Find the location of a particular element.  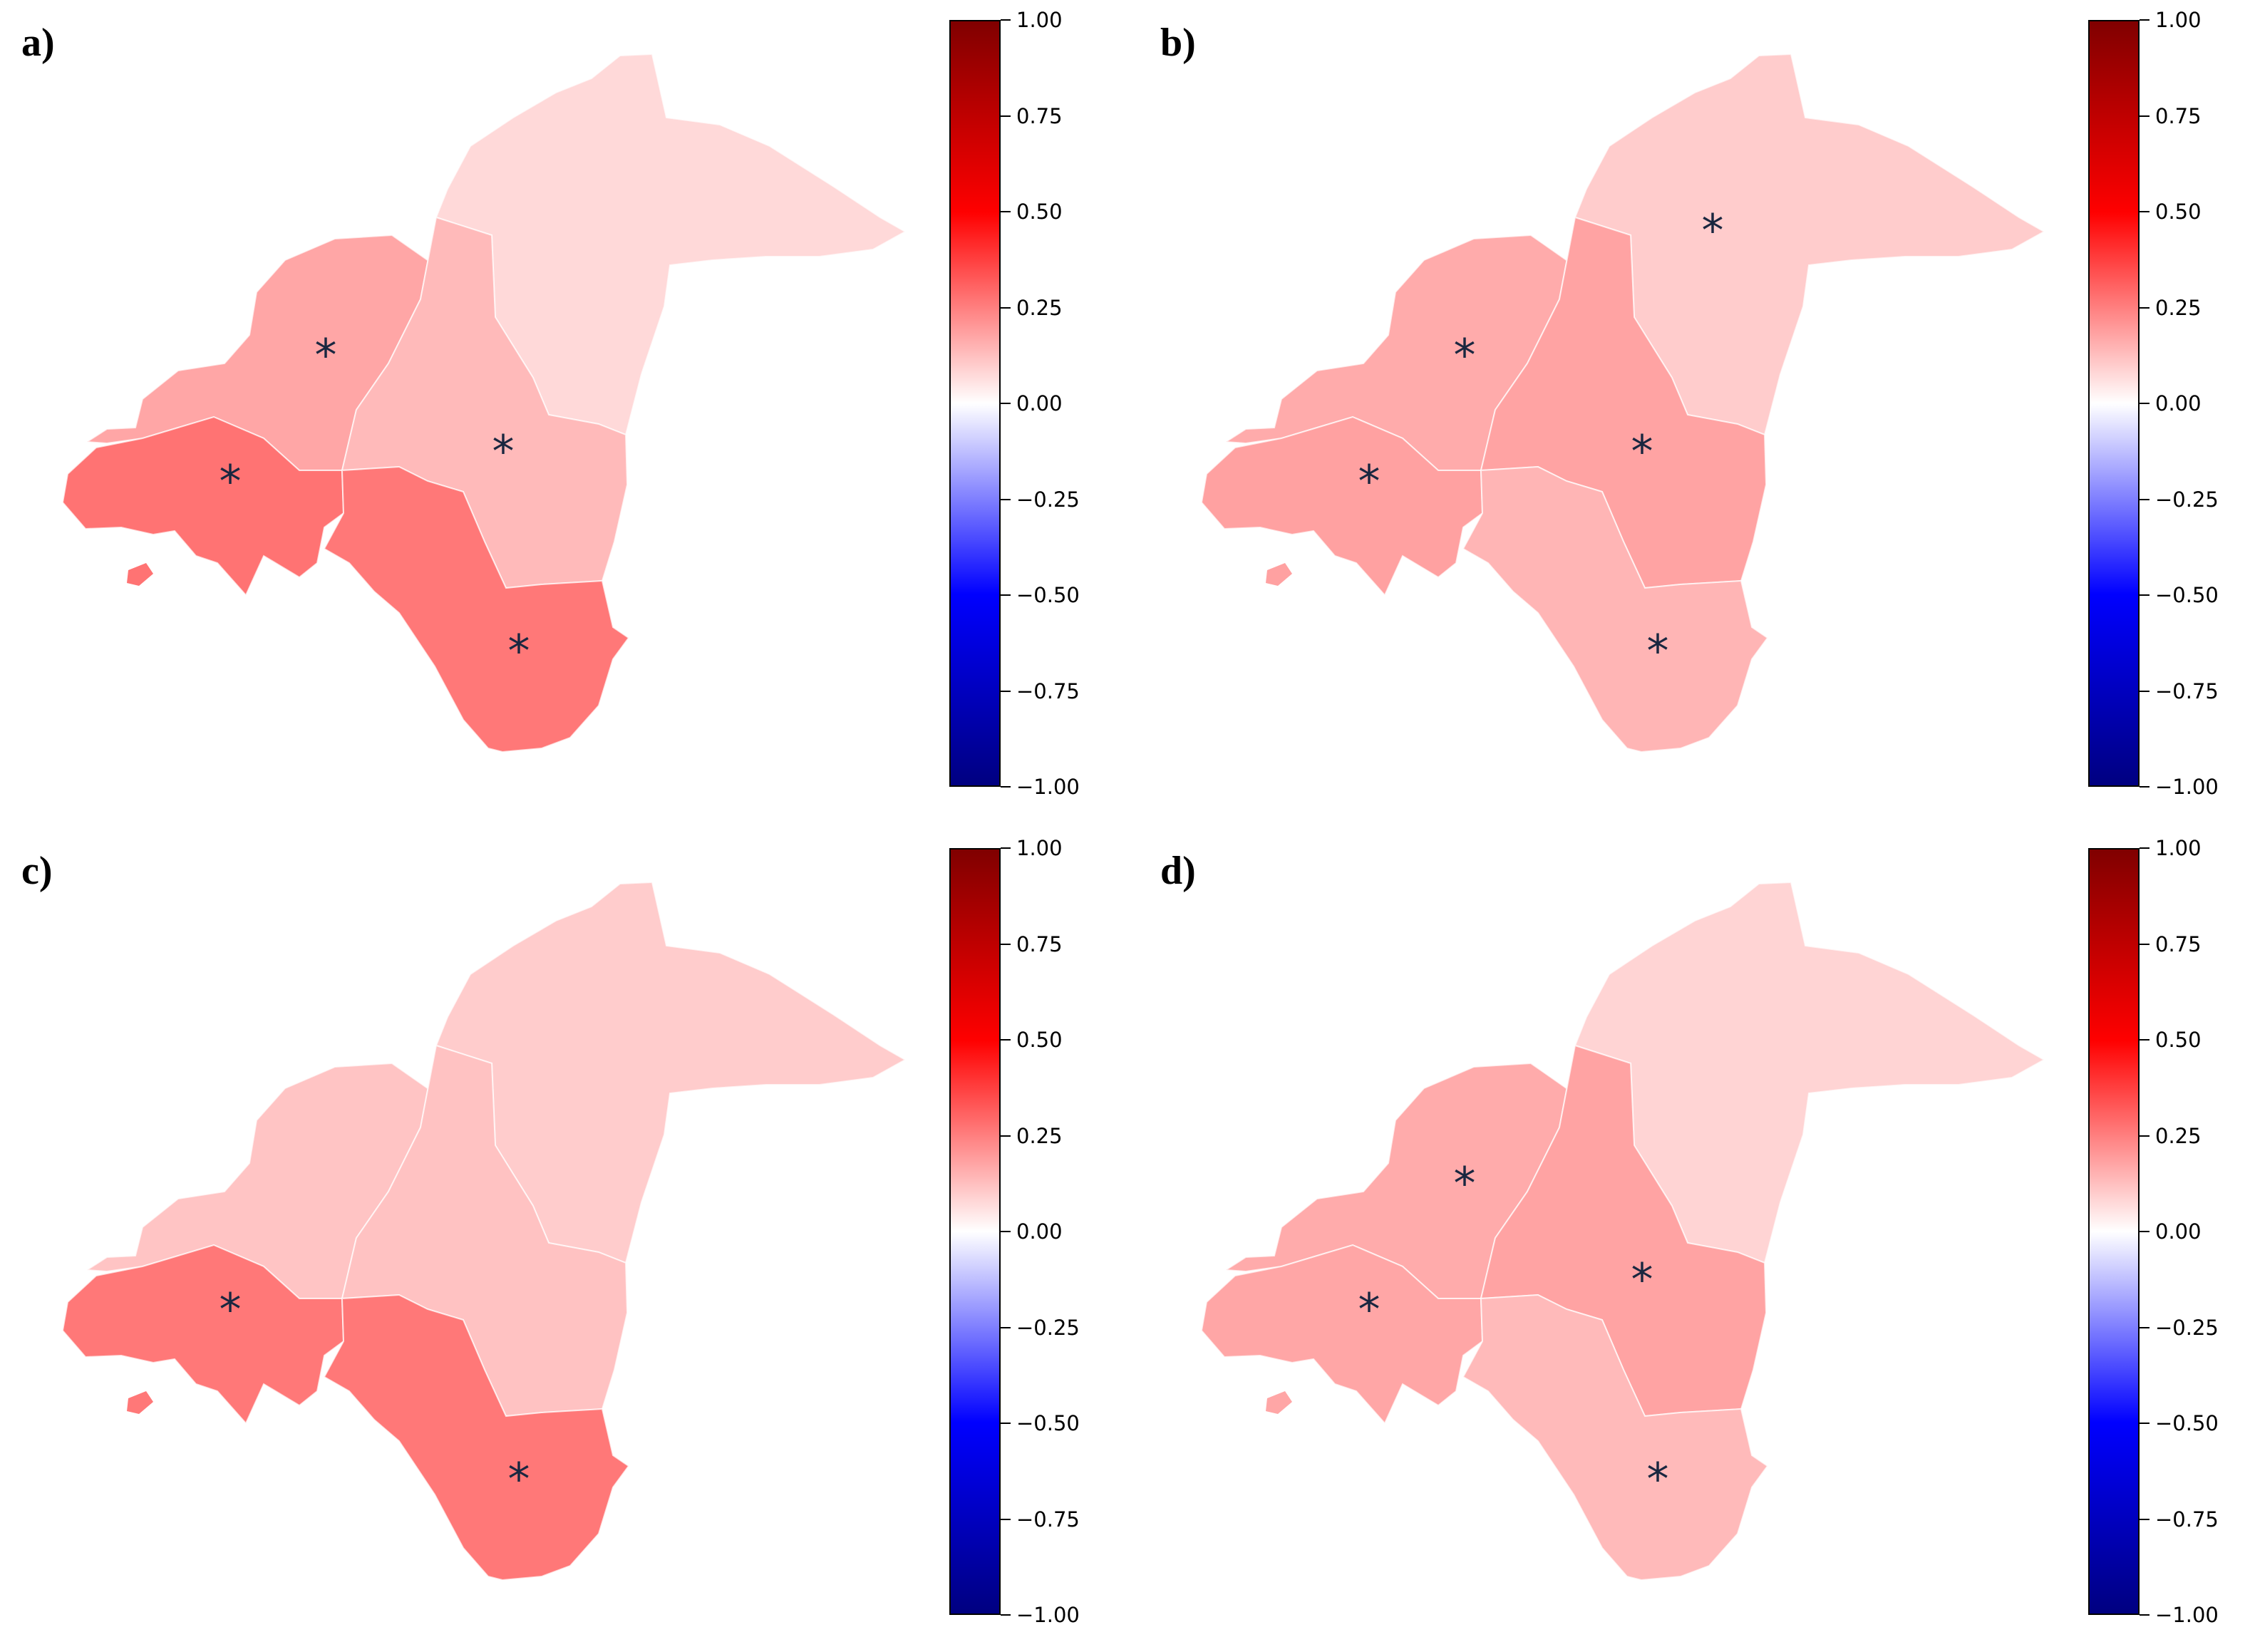

significance-marker-north-east: * is located at coordinates (1713, 231).